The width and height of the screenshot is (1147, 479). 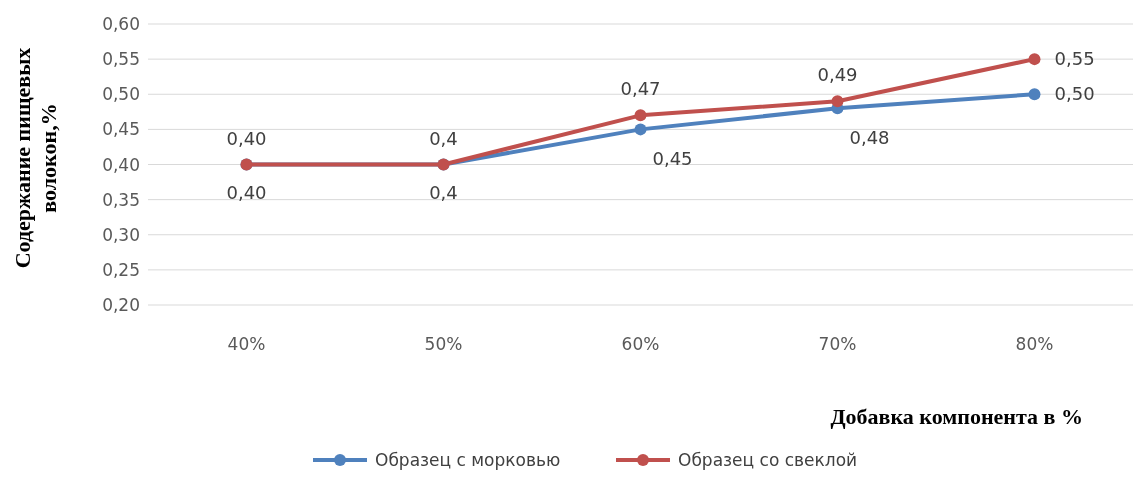 What do you see at coordinates (672, 159) in the screenshot?
I see `data-label: 0,45` at bounding box center [672, 159].